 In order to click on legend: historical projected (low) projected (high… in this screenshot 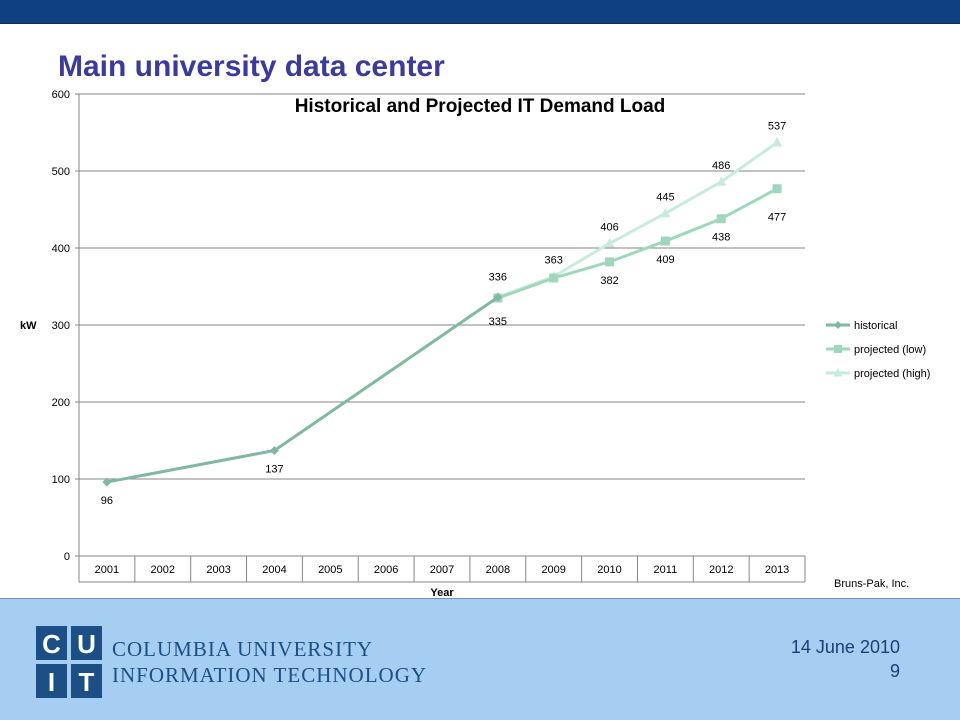, I will do `click(878, 350)`.